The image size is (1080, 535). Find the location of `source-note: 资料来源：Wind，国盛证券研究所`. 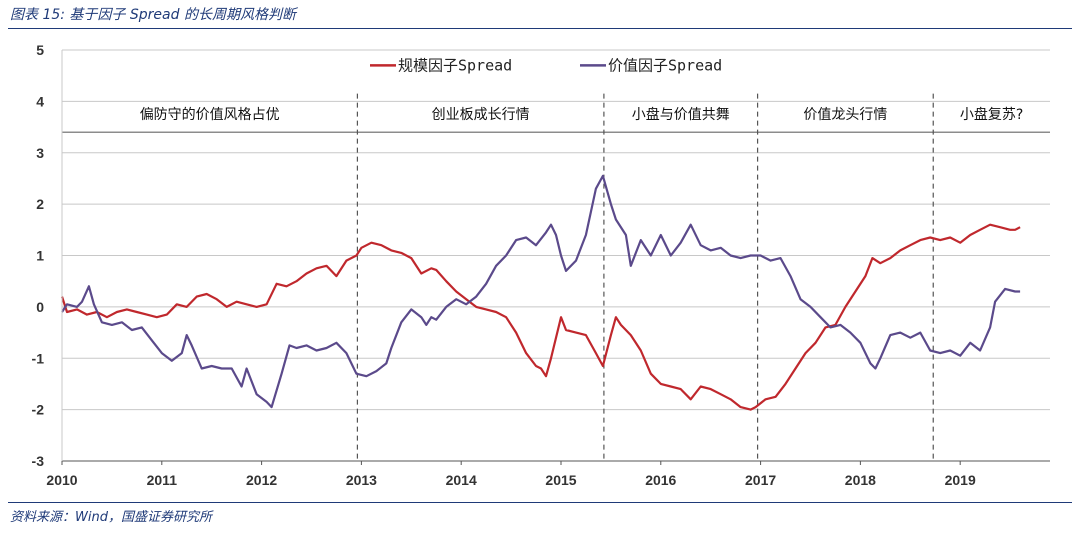

source-note: 资料来源：Wind，国盛证券研究所 is located at coordinates (111, 517).